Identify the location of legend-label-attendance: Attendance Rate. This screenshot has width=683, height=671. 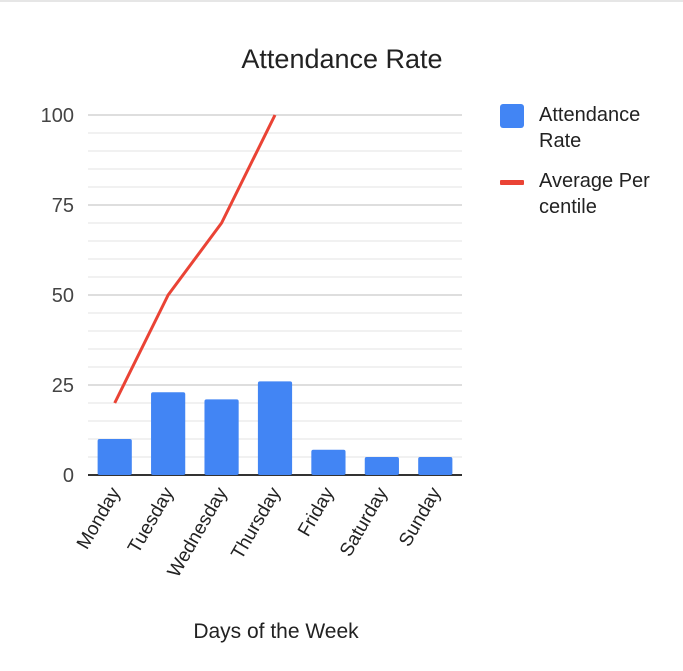
(590, 128).